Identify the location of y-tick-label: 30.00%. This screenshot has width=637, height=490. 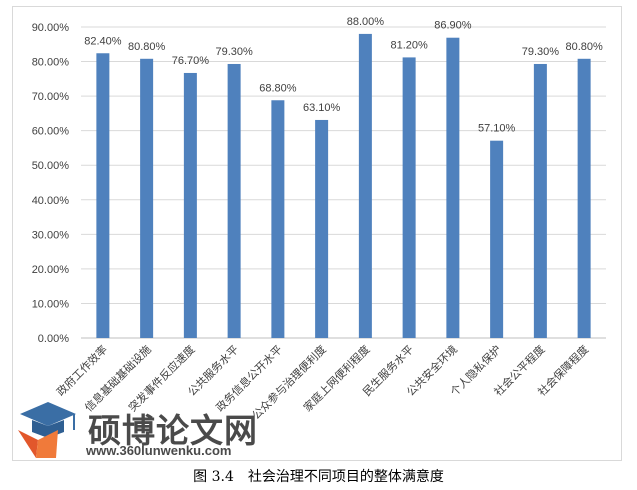
(51, 235).